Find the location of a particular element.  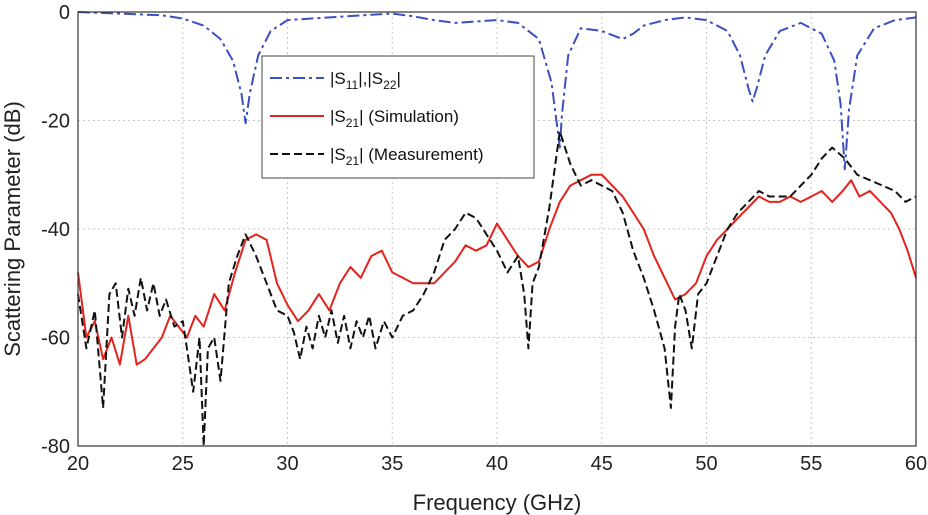

y-tick-label: -20 is located at coordinates (55, 122).